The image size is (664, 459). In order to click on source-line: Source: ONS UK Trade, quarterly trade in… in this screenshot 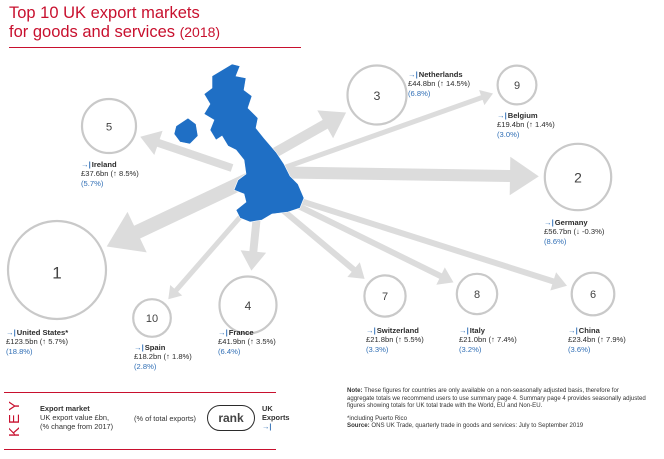, I will do `click(497, 426)`.